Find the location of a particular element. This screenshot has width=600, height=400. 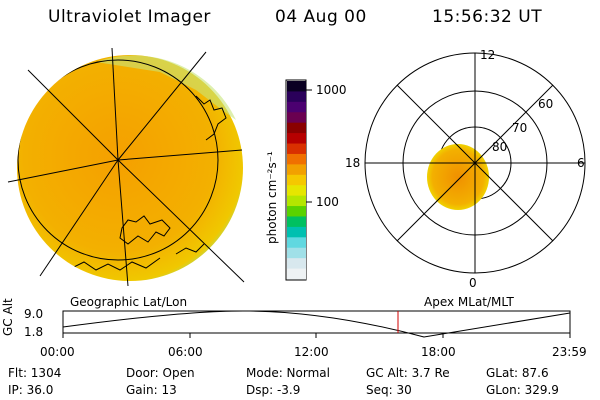

orbit-xtick-1800: 18:00 is located at coordinates (438, 352).